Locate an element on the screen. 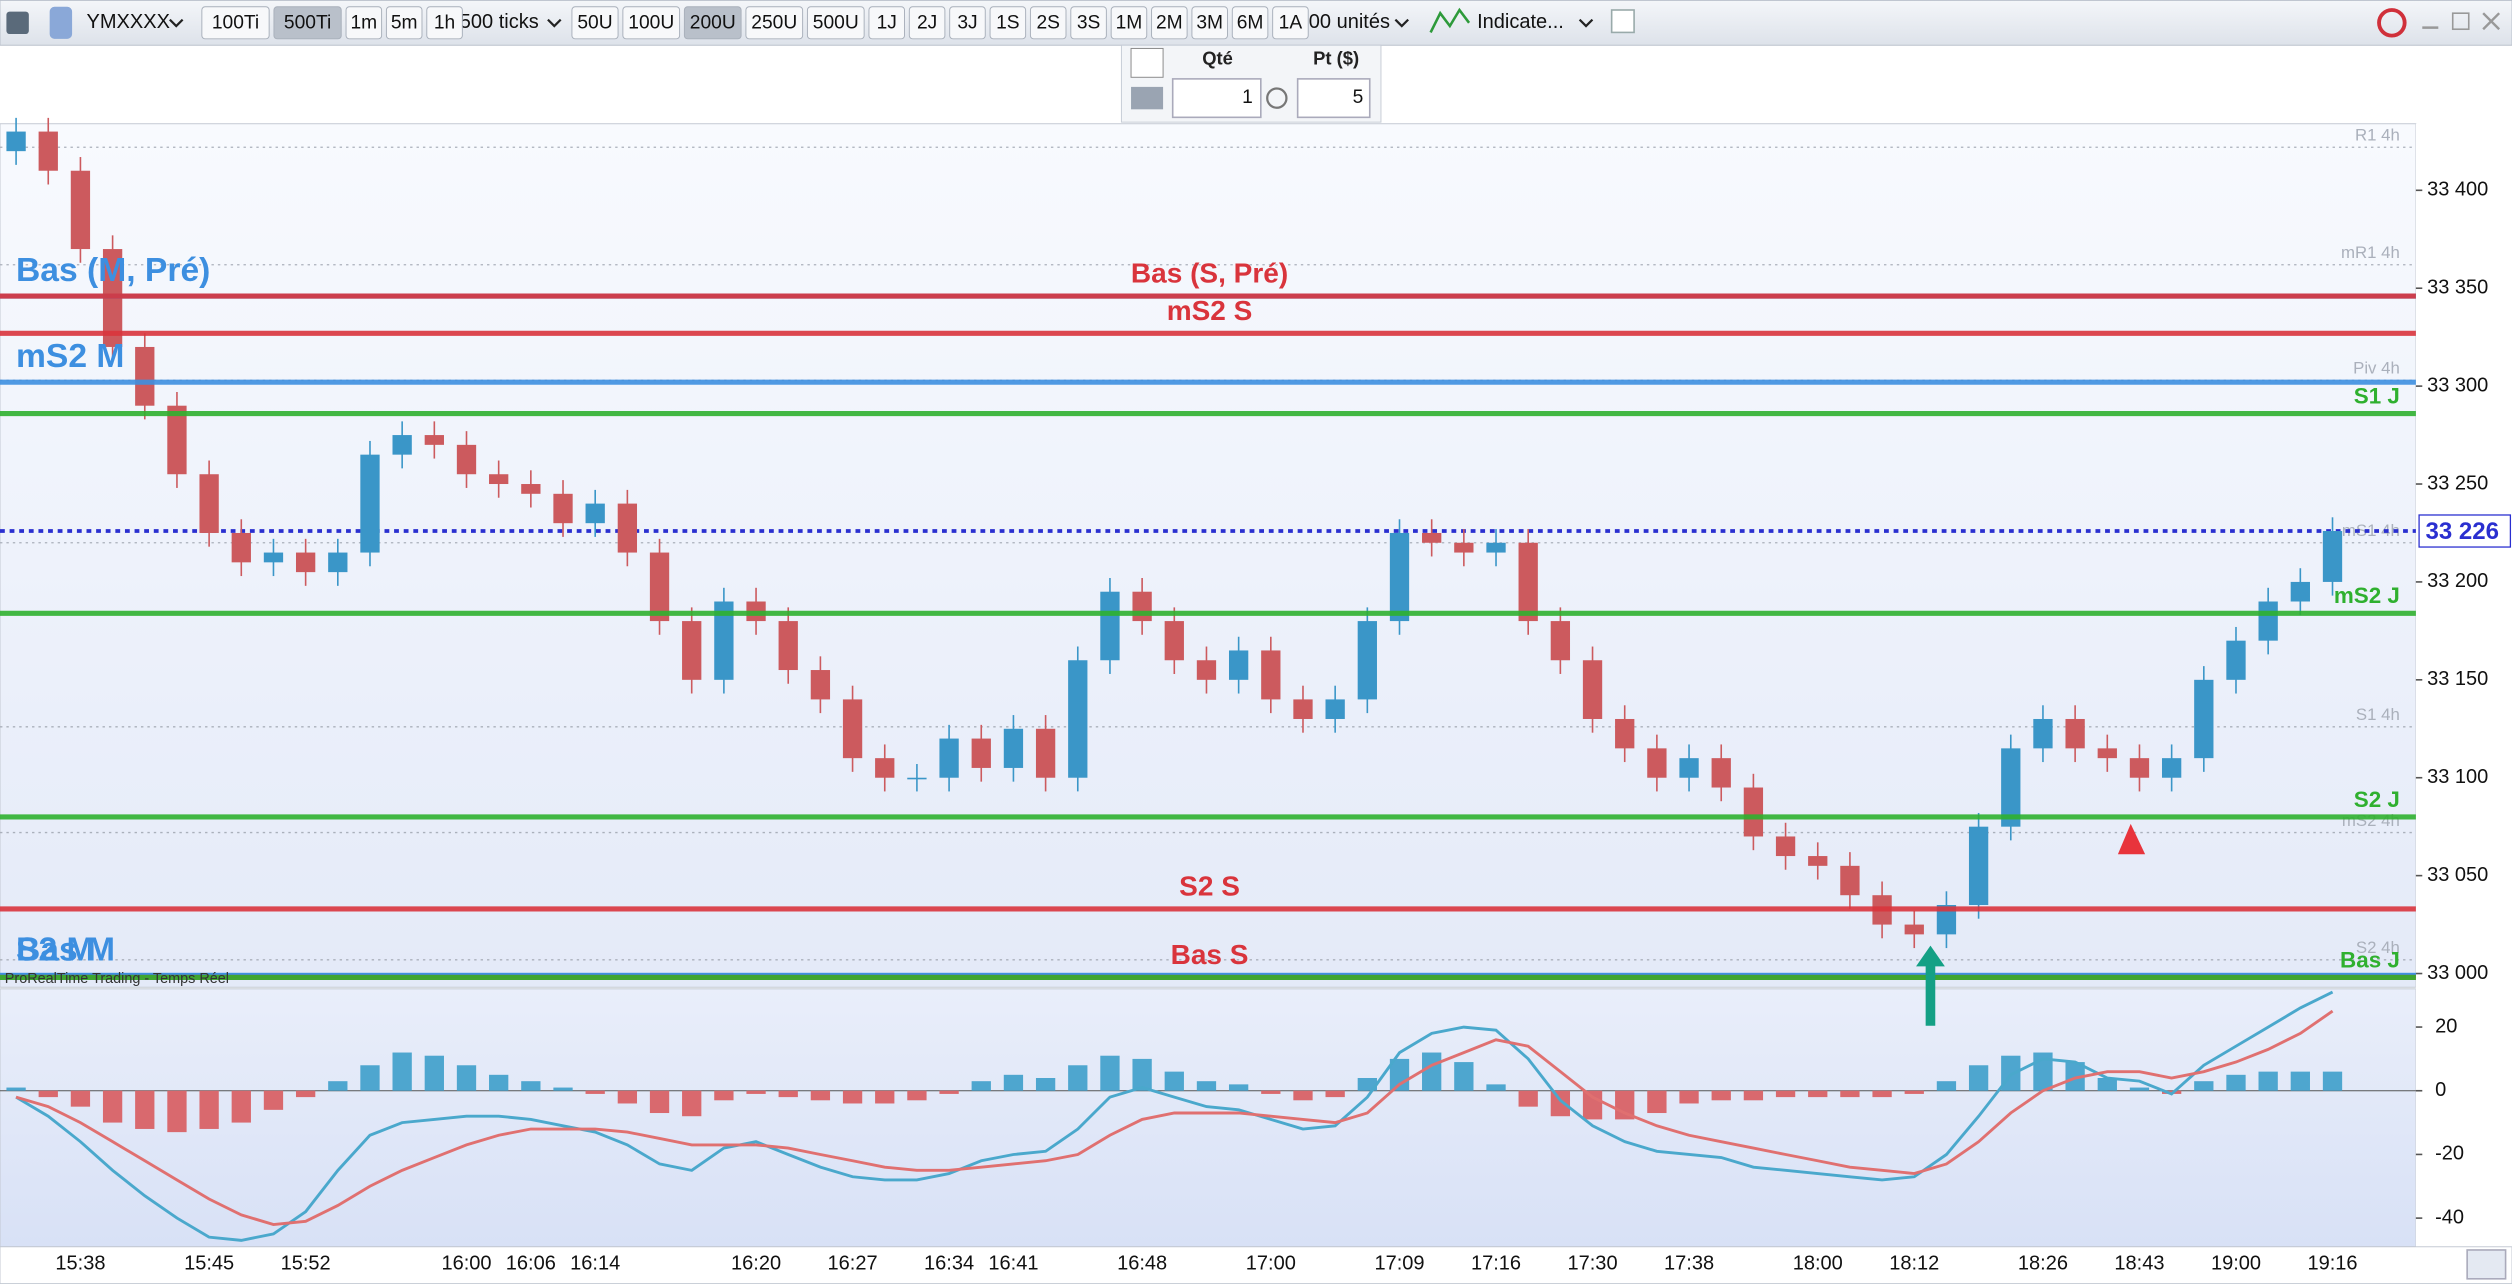 Image resolution: width=2512 pixels, height=1284 pixels. toolbar-button-label: 100Ti is located at coordinates (235, 23).